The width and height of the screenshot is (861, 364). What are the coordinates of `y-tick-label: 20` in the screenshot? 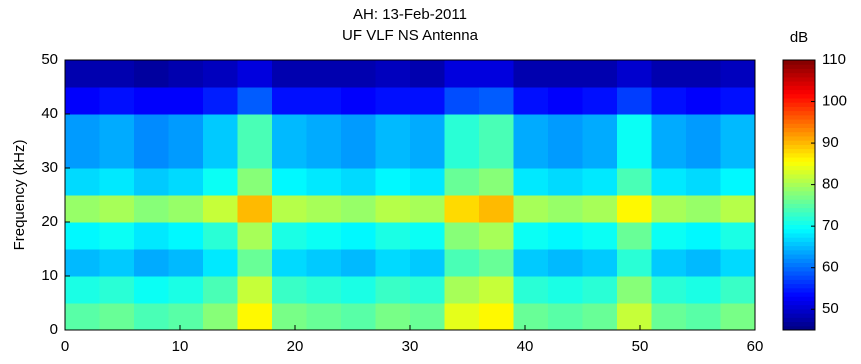 It's located at (49, 221).